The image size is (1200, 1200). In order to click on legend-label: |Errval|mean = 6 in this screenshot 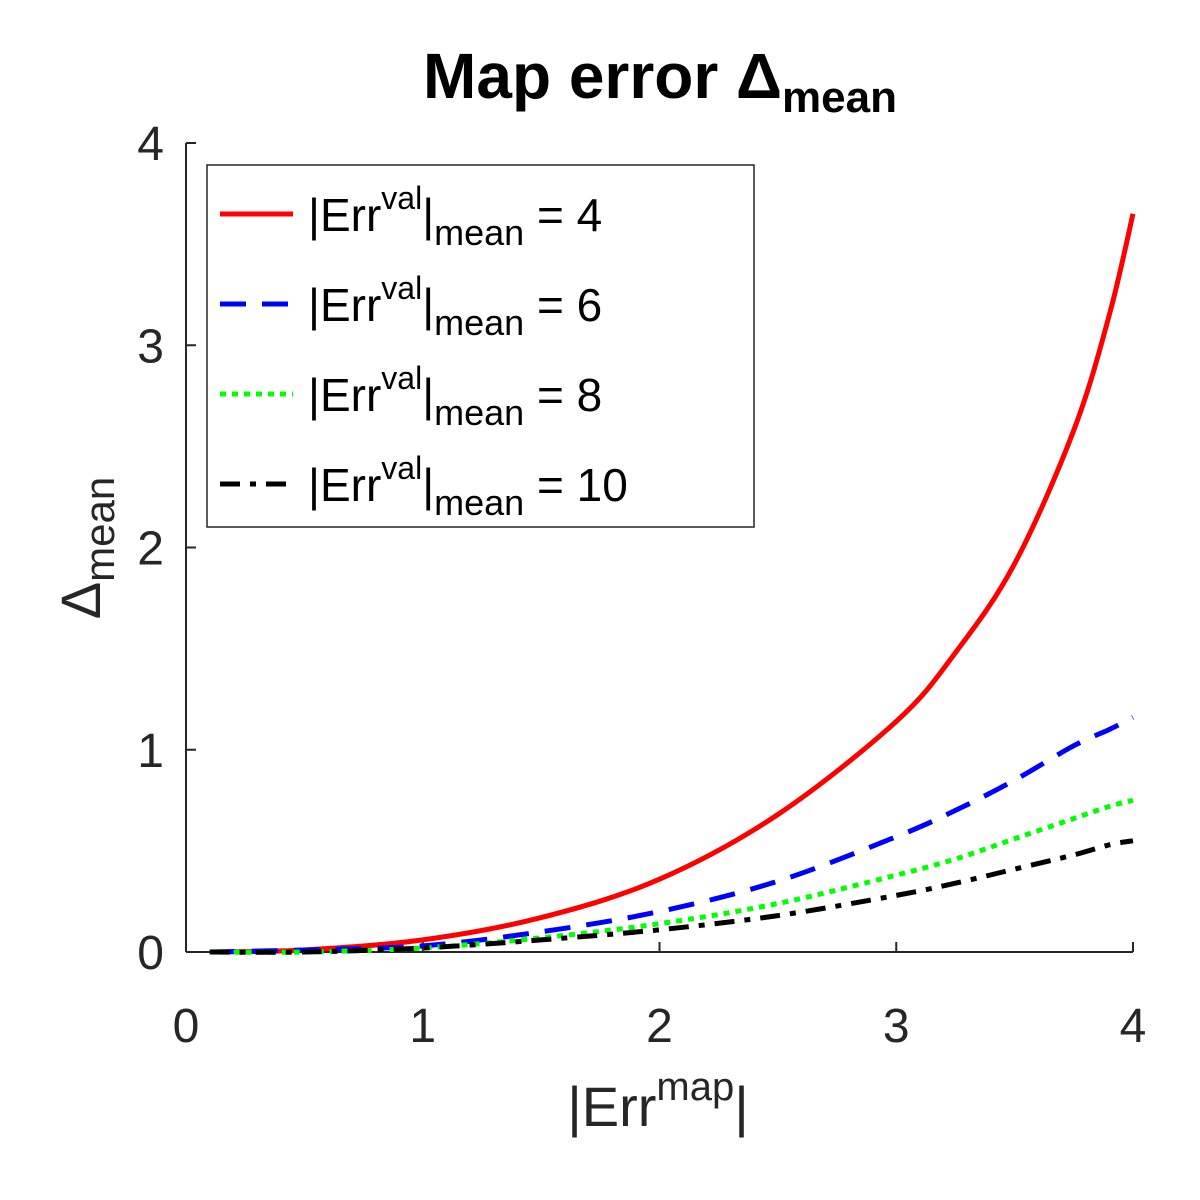, I will do `click(455, 306)`.